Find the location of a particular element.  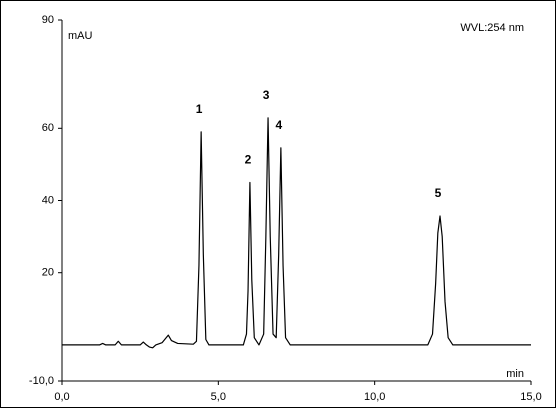

y-tick-label: 20 is located at coordinates (48, 273).